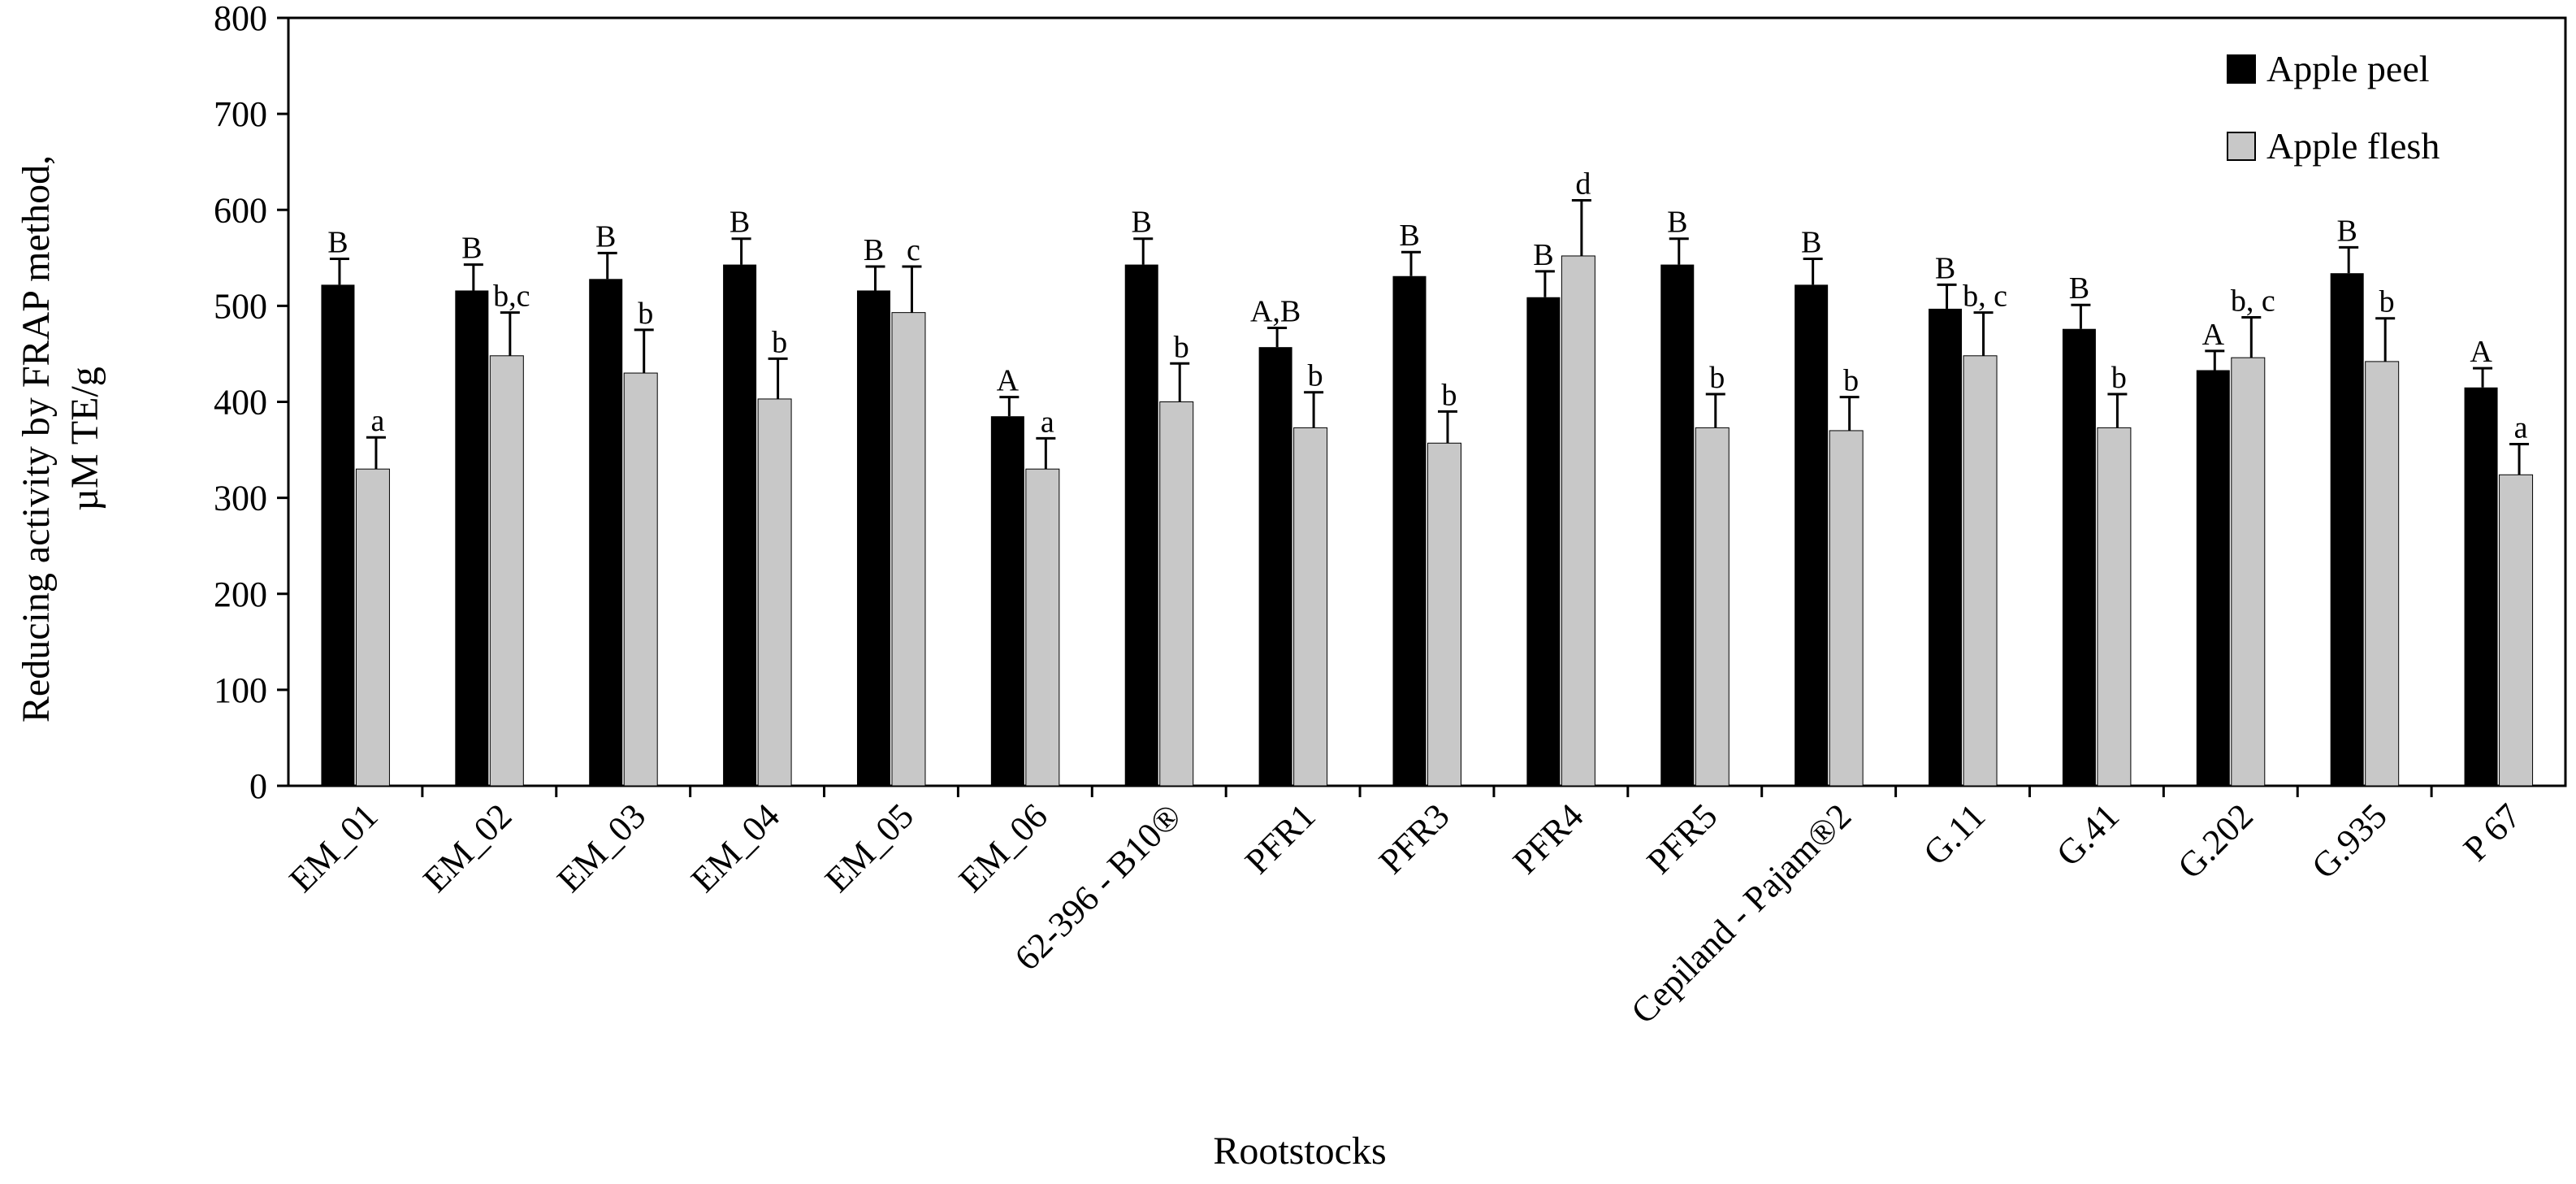 The image size is (2576, 1184). What do you see at coordinates (2241, 69) in the screenshot?
I see `legend-swatch-apple-peel` at bounding box center [2241, 69].